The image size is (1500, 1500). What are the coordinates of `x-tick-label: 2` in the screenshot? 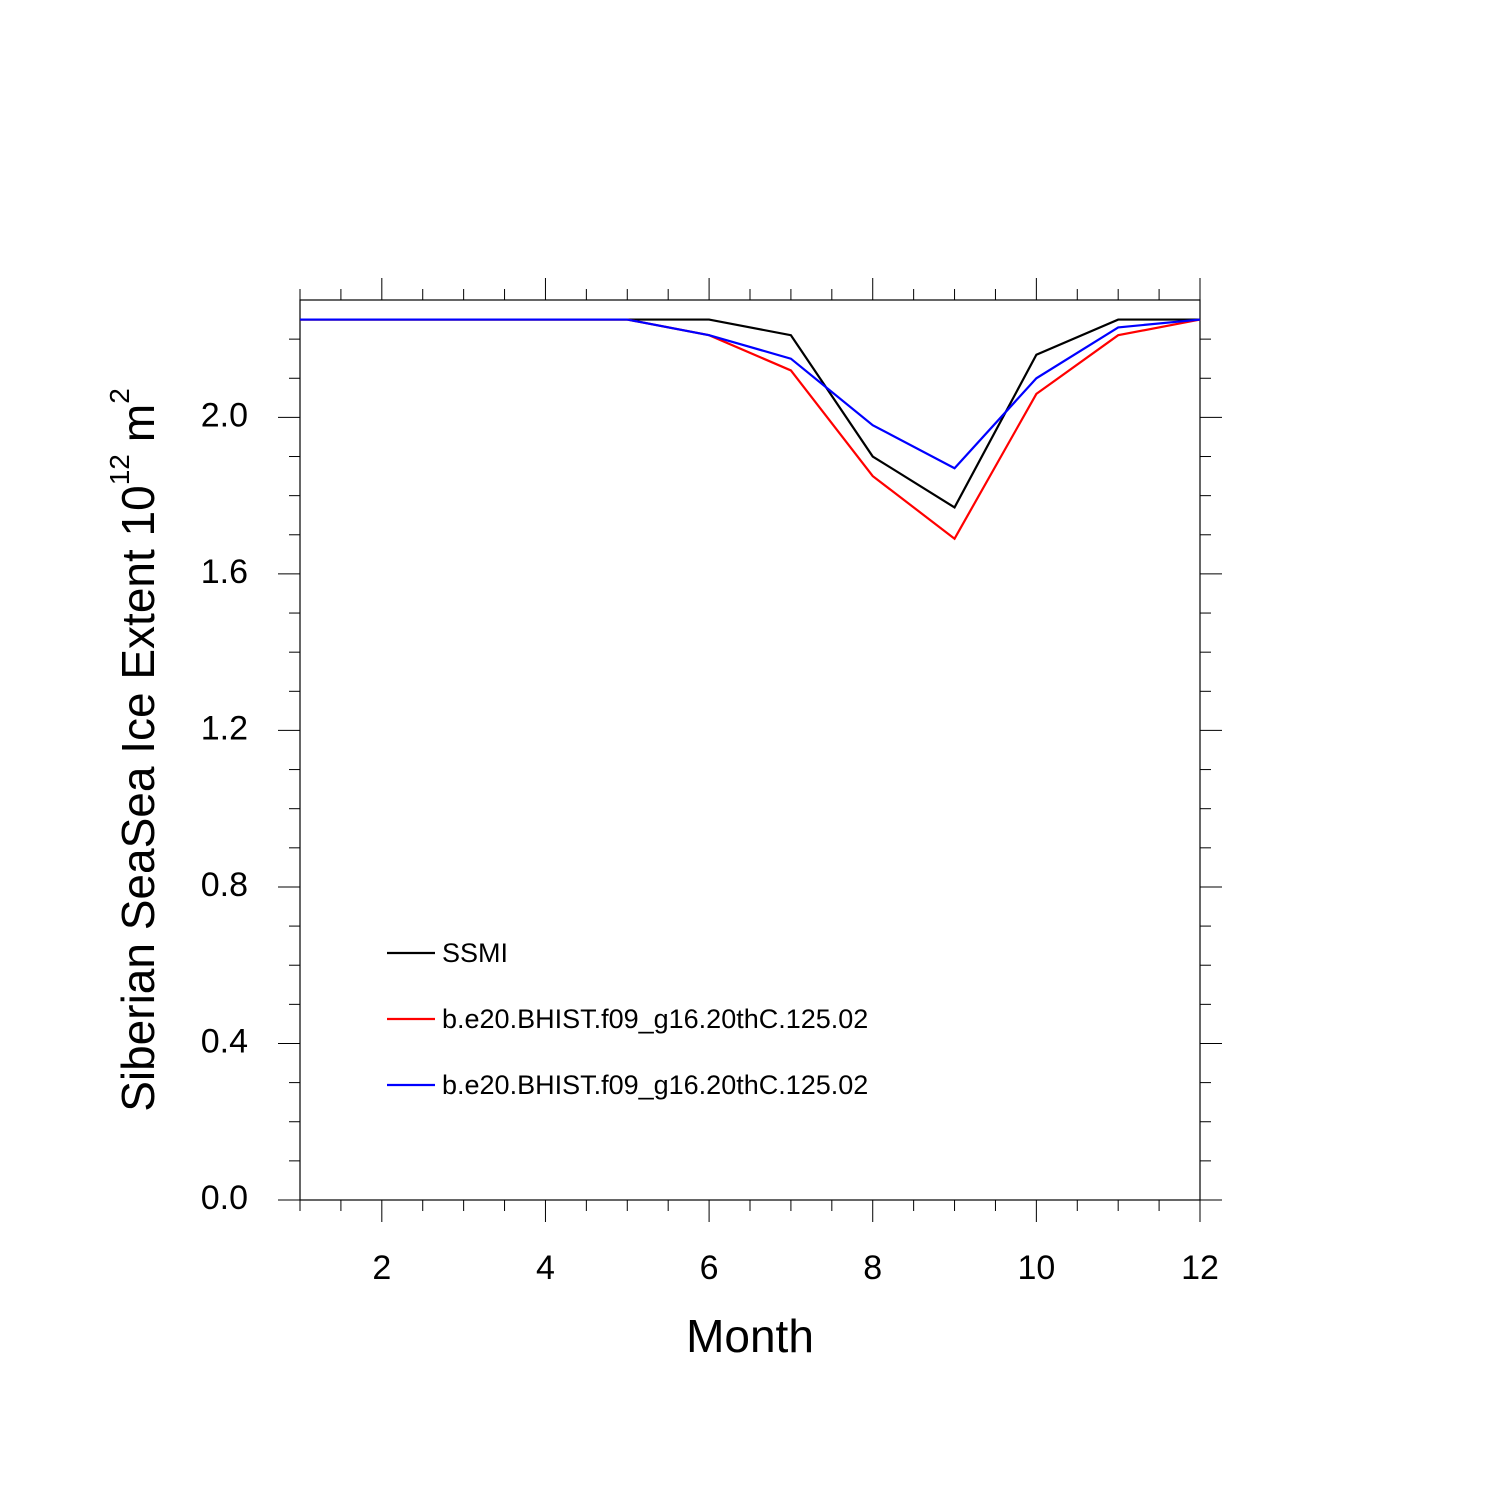 It's located at (381, 1268).